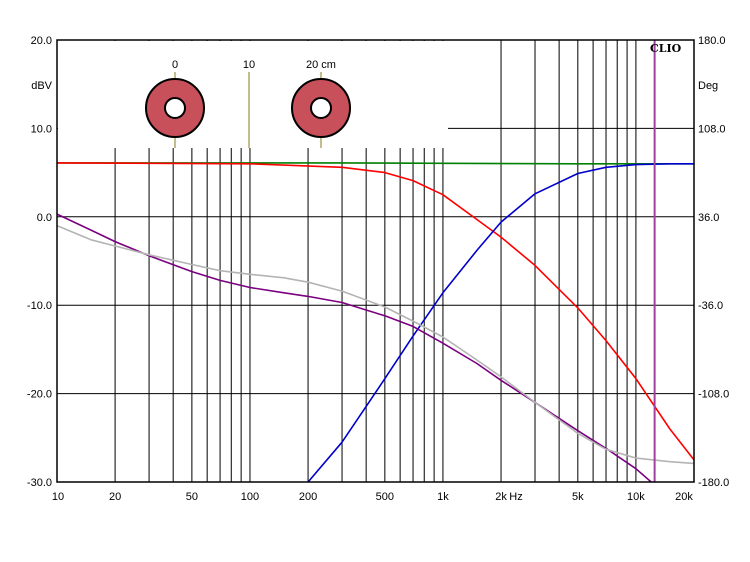  Describe the element at coordinates (175, 65) in the screenshot. I see `scale-label-0: 0` at that location.